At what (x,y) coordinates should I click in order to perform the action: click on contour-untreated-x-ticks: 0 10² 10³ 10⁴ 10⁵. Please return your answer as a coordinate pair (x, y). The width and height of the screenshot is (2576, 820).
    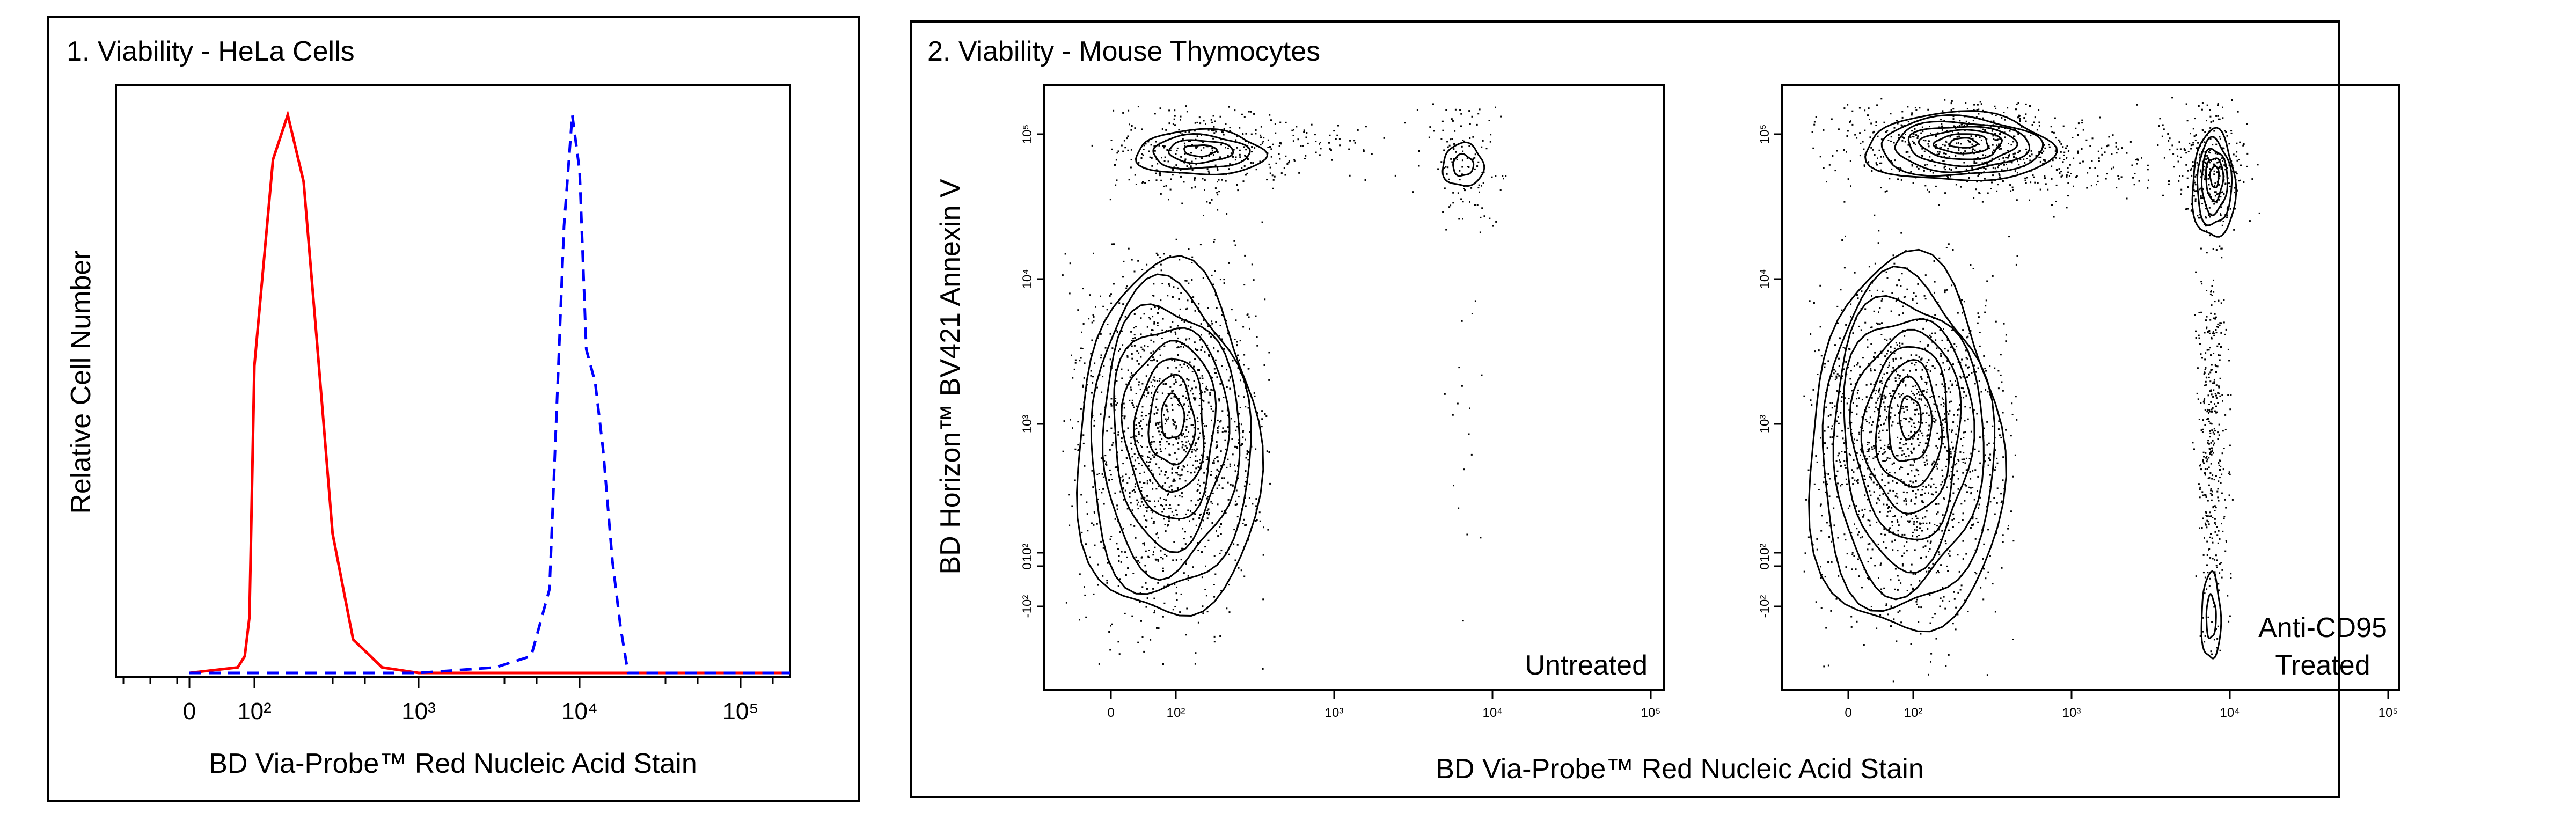
    Looking at the image, I should click on (1383, 705).